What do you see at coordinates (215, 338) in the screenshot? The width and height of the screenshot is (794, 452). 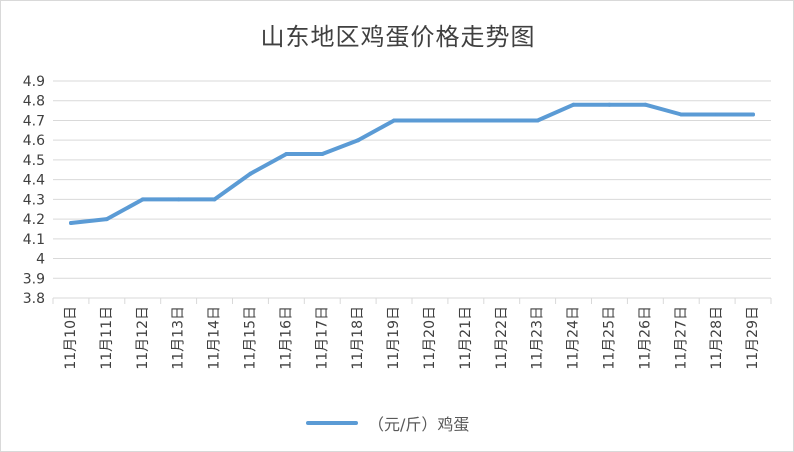 I see `x-tick-label: 11月14日` at bounding box center [215, 338].